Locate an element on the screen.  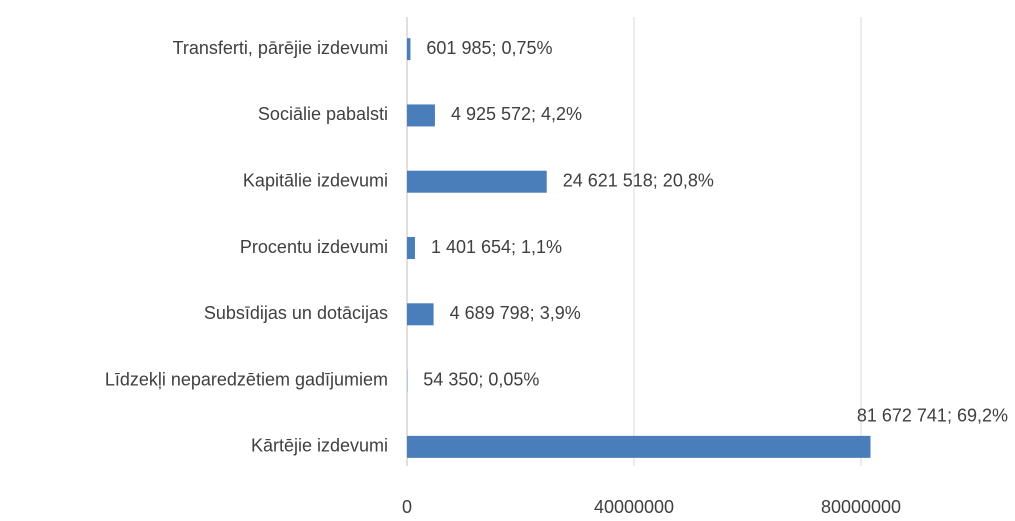
y-tick-label: Transferti, pārējie izdevumi is located at coordinates (280, 48).